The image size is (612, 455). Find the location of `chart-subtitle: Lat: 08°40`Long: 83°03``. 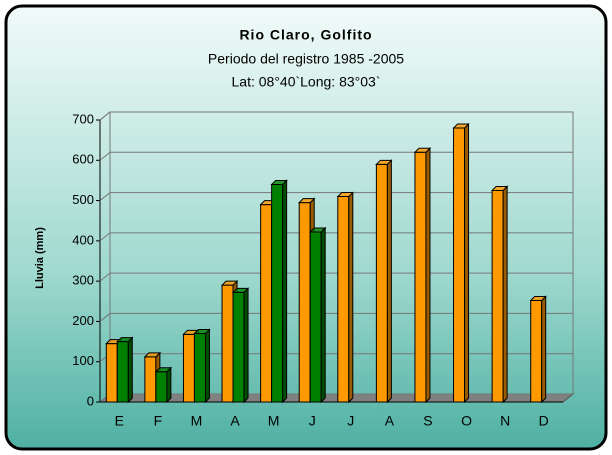

chart-subtitle: Lat: 08°40`Long: 83°03` is located at coordinates (306, 82).